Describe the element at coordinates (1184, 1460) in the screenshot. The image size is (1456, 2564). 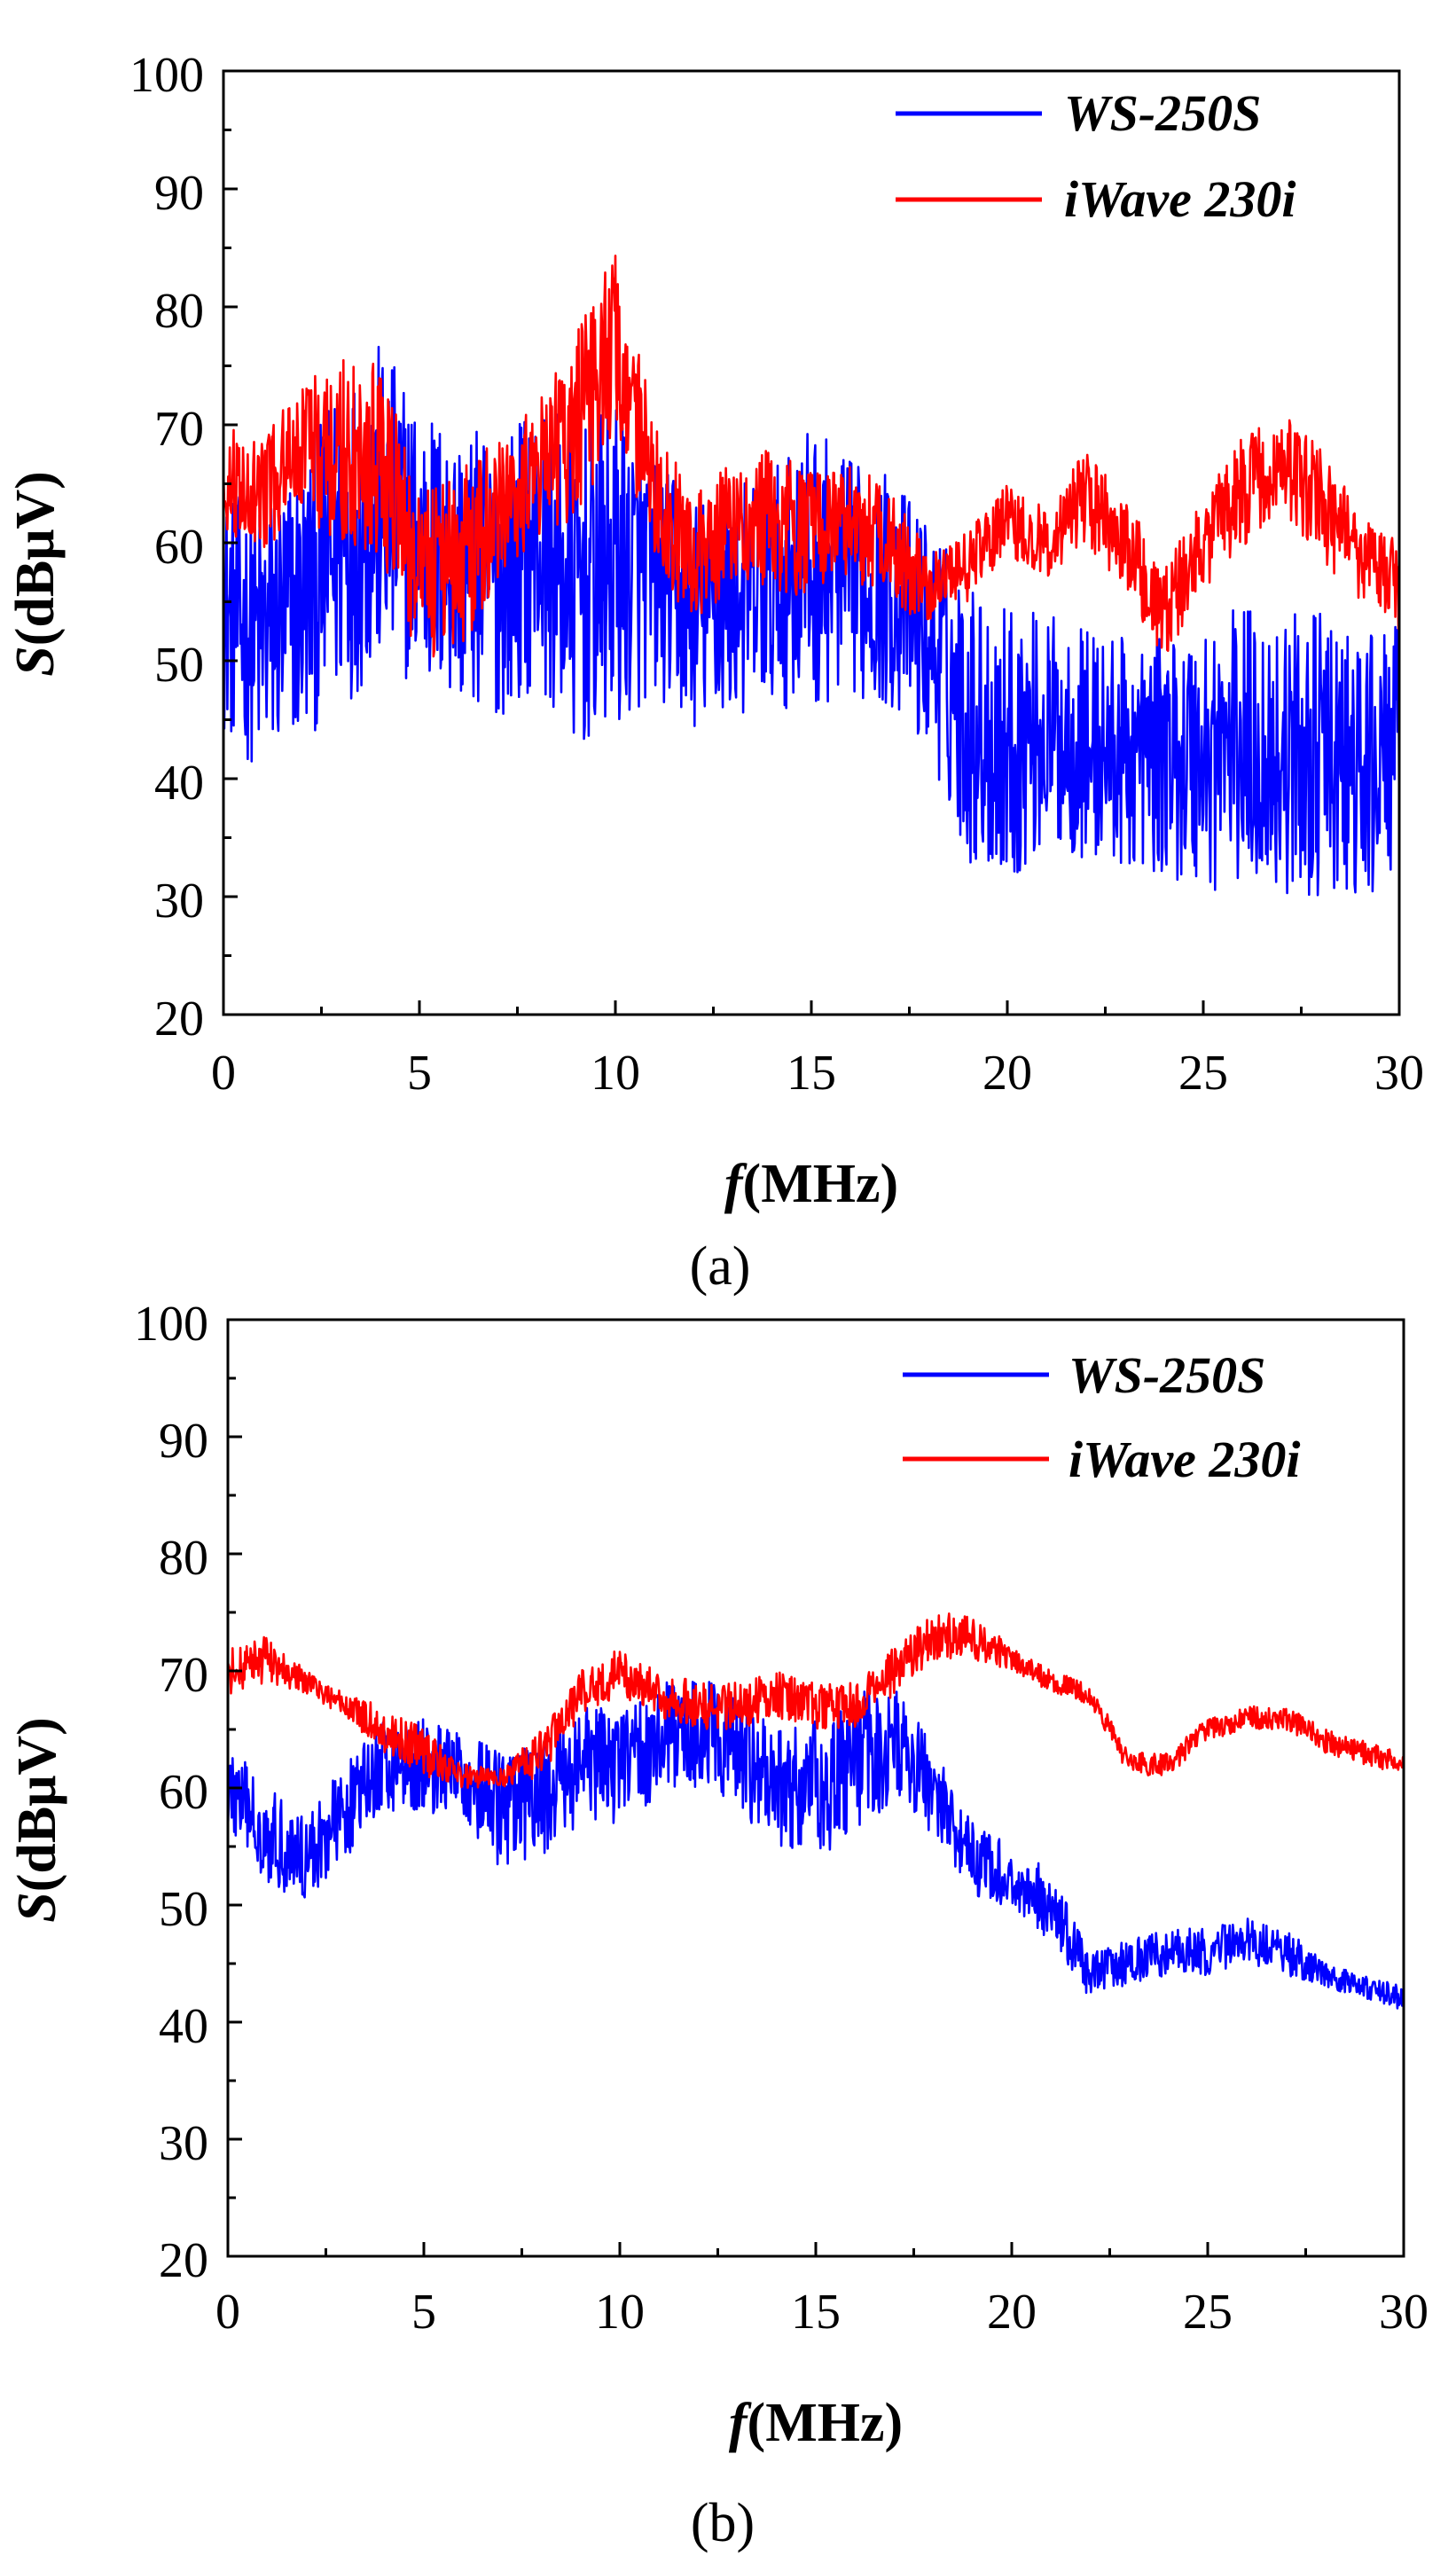
I see `chart-b-legend-label-iwave230i: iWave 230i` at that location.